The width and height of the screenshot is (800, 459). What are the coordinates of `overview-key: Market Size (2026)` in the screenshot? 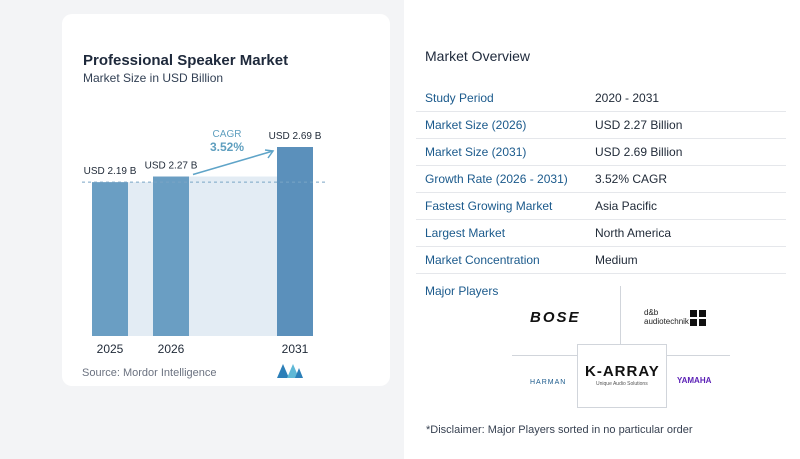 It's located at (476, 125).